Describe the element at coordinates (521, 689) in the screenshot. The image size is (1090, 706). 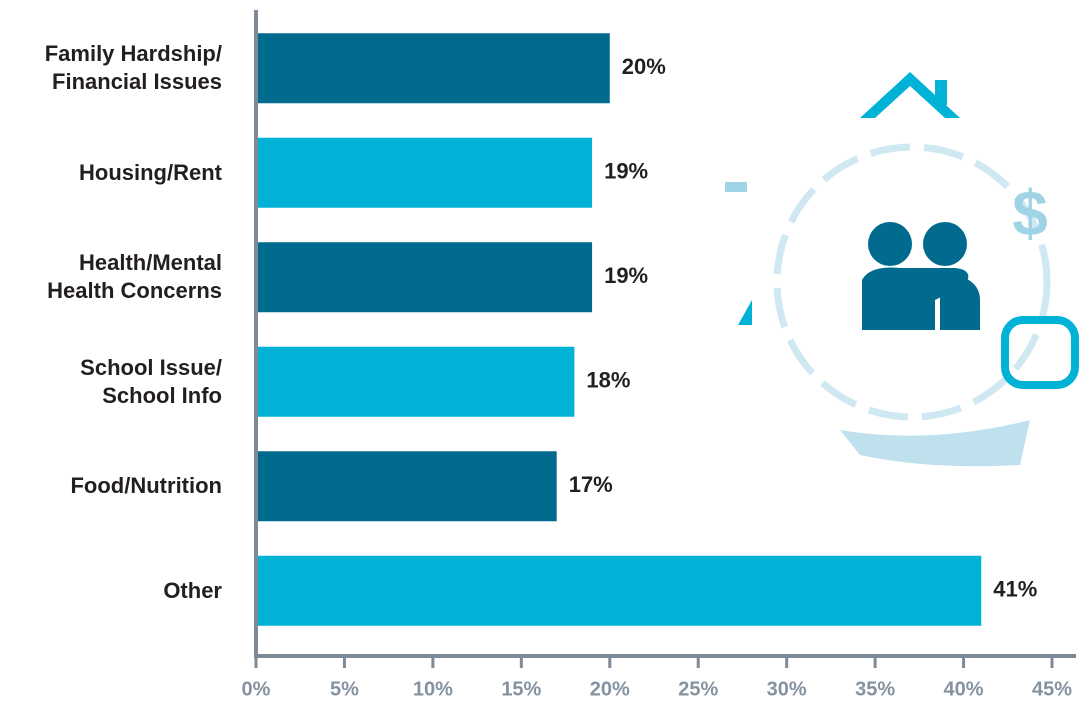
I see `x-tick-label: 15%` at that location.